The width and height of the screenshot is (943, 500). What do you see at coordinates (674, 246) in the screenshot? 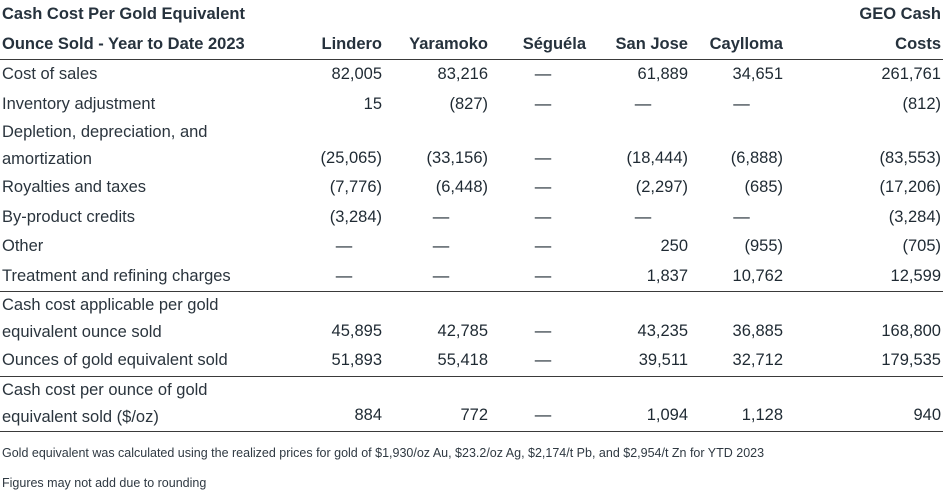
I see `cell-value: 250` at bounding box center [674, 246].